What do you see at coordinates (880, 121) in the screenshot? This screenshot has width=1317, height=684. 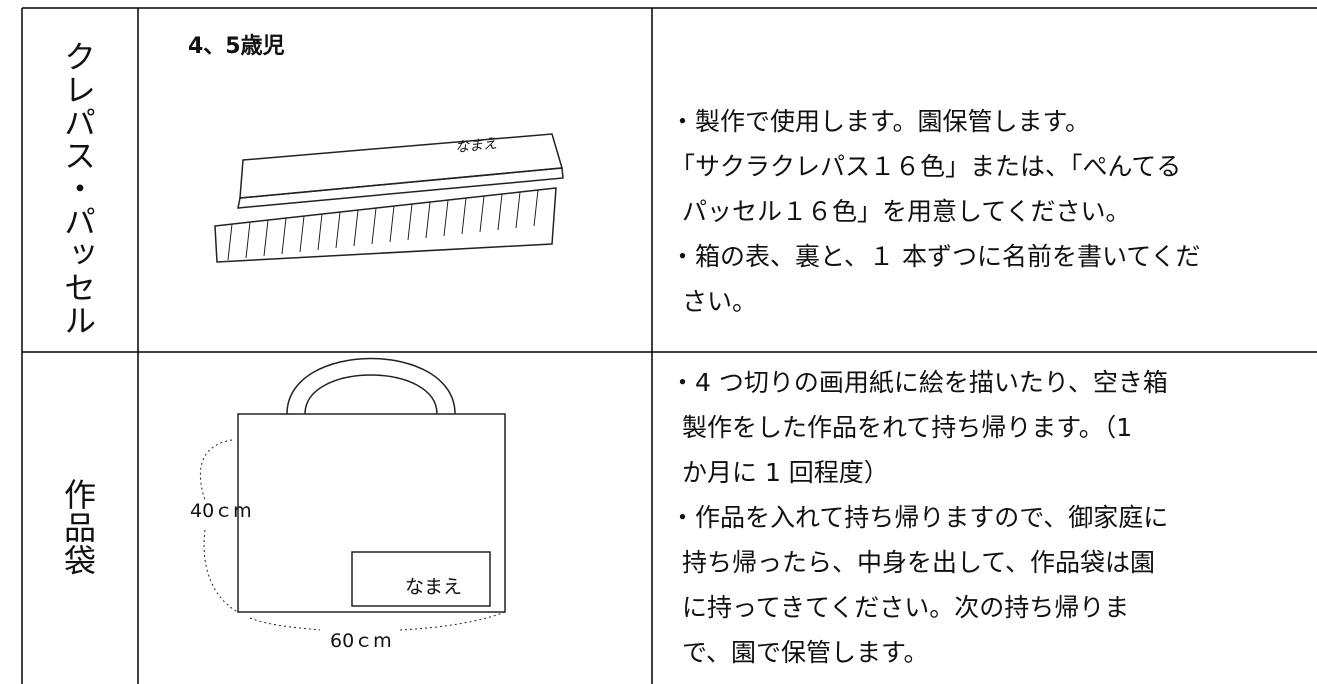 I see `text-line: ・製作で使用します。園保管します。` at bounding box center [880, 121].